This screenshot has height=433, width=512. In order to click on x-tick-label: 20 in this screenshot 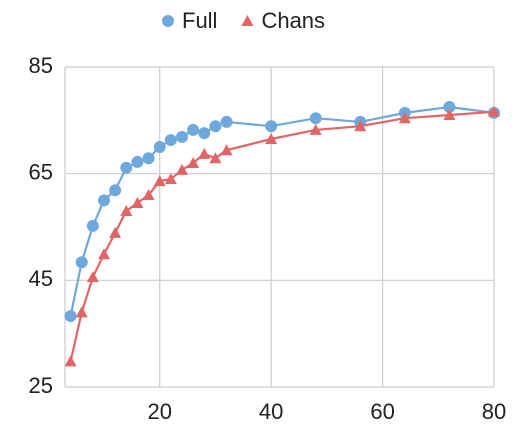, I will do `click(159, 411)`.